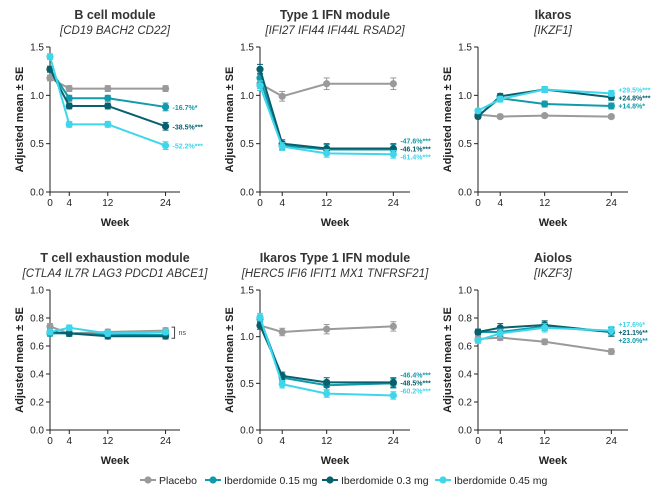 The width and height of the screenshot is (653, 495). What do you see at coordinates (183, 333) in the screenshot?
I see `significance-label: ns` at bounding box center [183, 333].